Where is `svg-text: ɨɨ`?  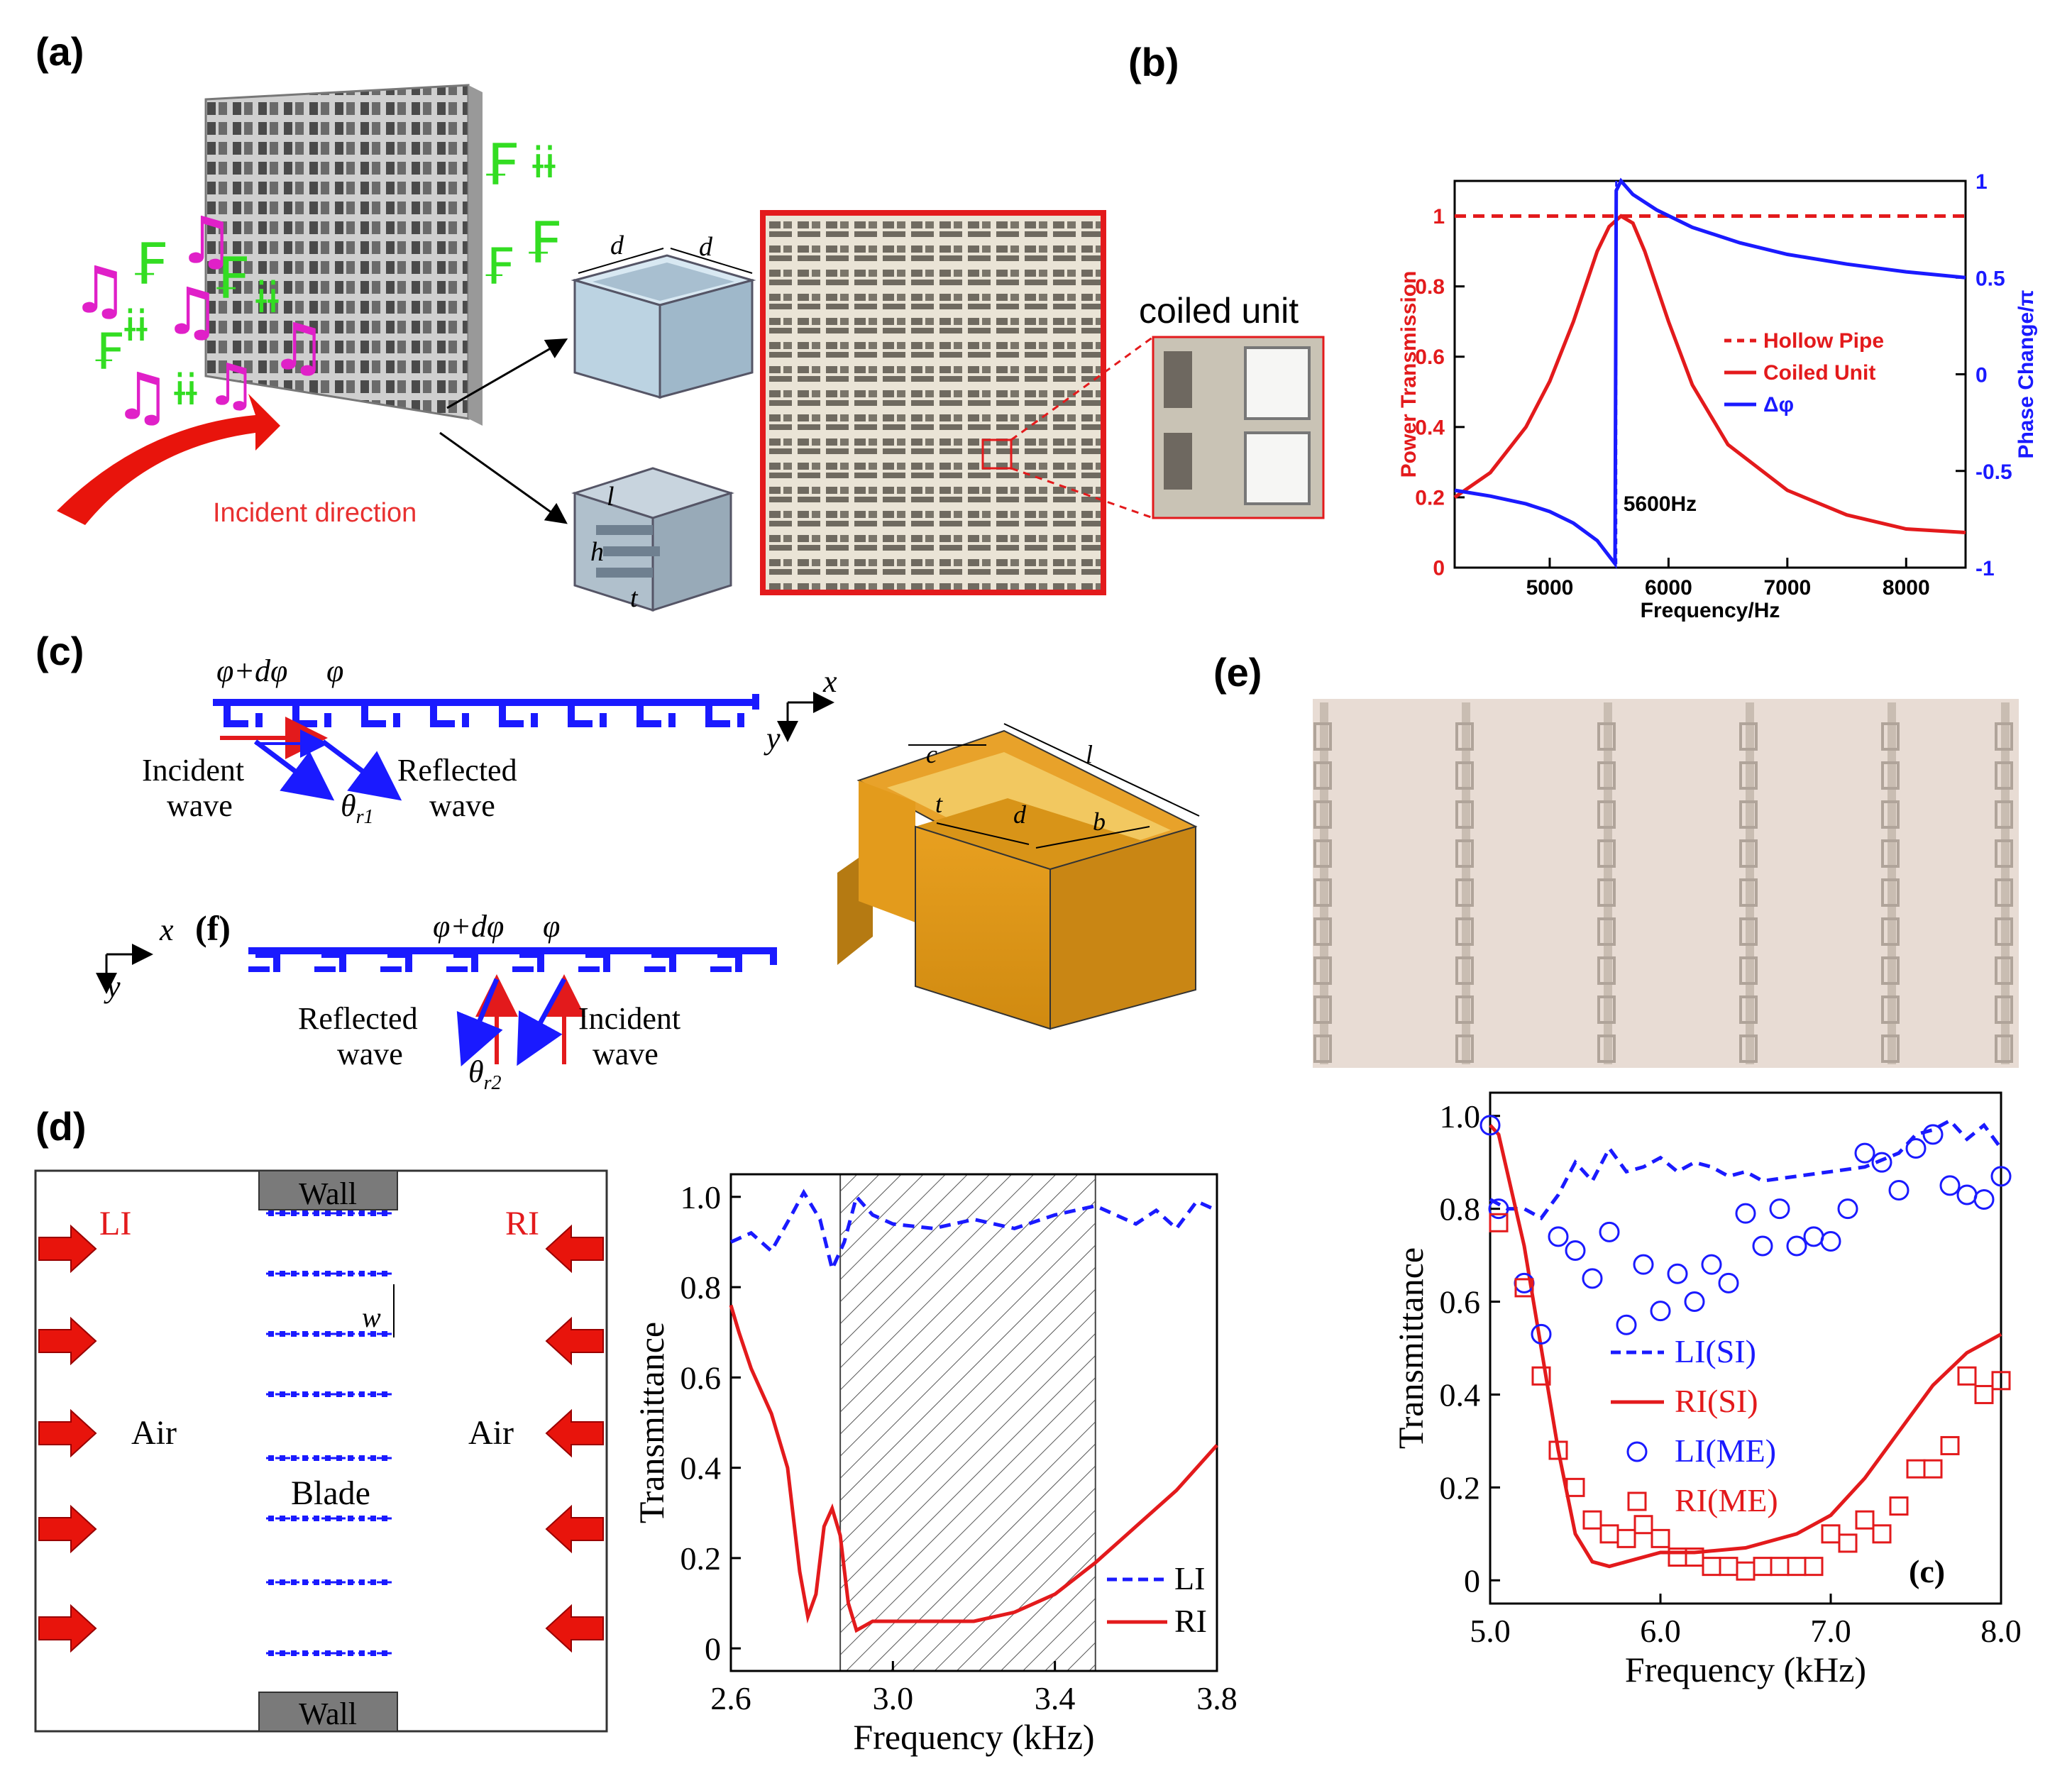
svg-text: ɨɨ is located at coordinates (136, 326).